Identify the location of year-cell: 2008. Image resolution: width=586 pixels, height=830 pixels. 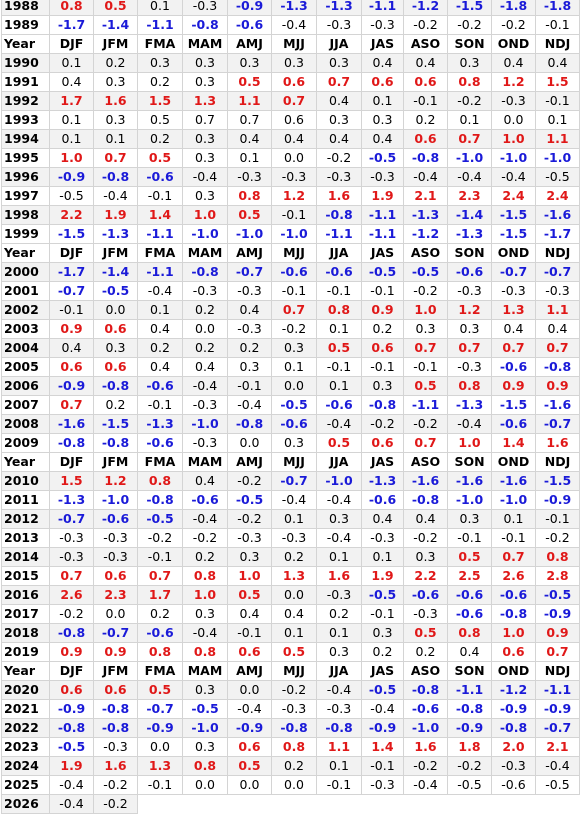
(25, 424).